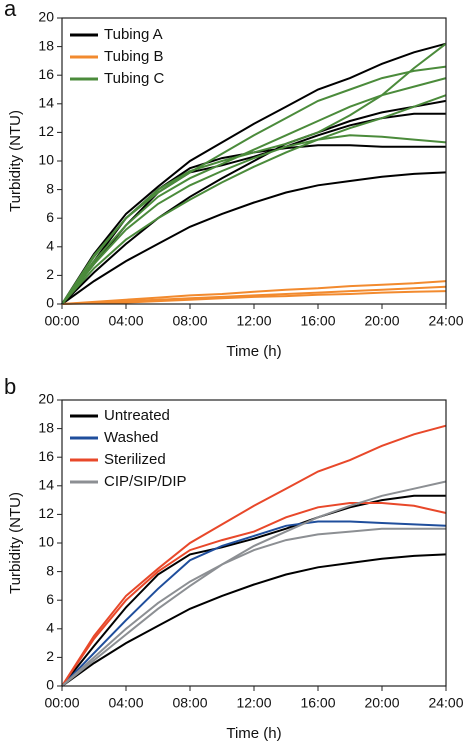 Image resolution: width=474 pixels, height=756 pixels. Describe the element at coordinates (133, 34) in the screenshot. I see `legend-label: Tubing A` at that location.